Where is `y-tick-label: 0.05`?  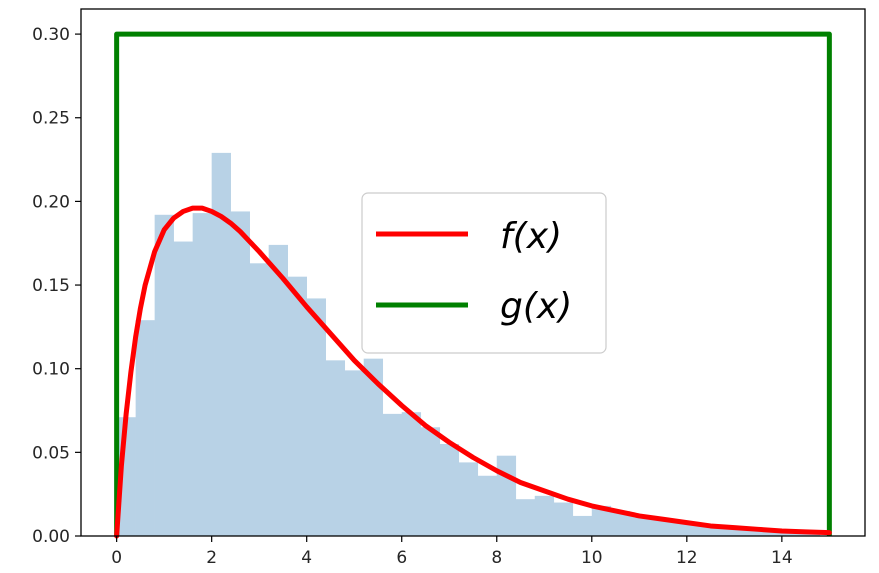
y-tick-label: 0.05 is located at coordinates (51, 453).